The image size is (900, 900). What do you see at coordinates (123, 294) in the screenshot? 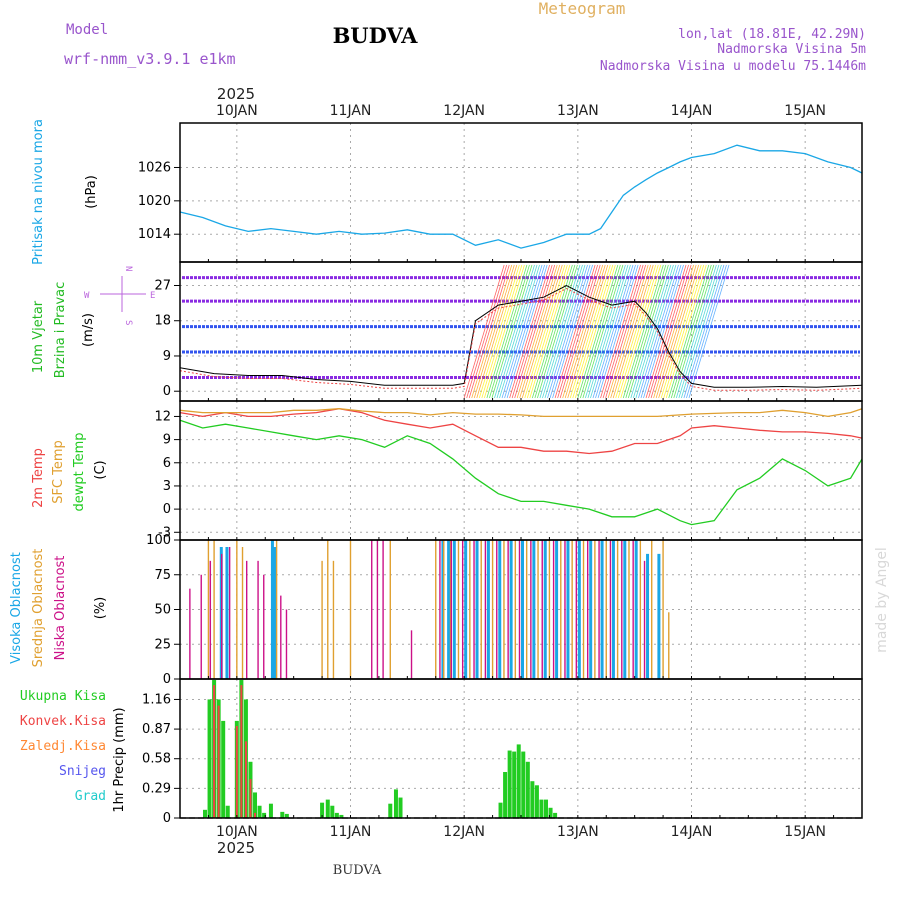
I see `compass-arrows-icon` at bounding box center [123, 294].